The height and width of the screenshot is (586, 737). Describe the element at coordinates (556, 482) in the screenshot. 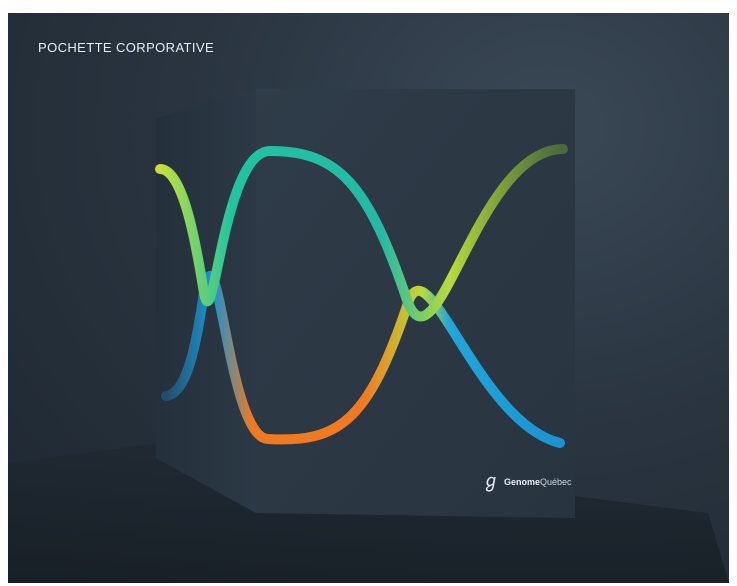

I see `logo-brand-light: Québec` at that location.